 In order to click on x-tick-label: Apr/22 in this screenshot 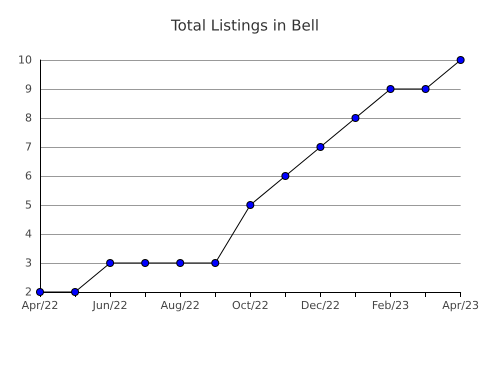, I will do `click(40, 305)`.